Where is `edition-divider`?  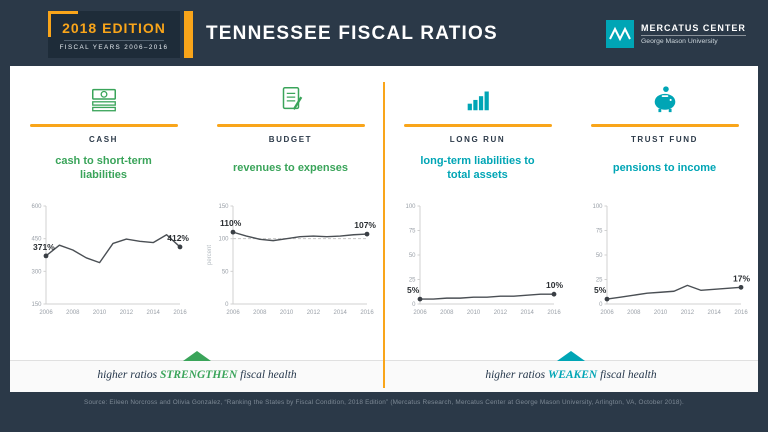 edition-divider is located at coordinates (114, 40).